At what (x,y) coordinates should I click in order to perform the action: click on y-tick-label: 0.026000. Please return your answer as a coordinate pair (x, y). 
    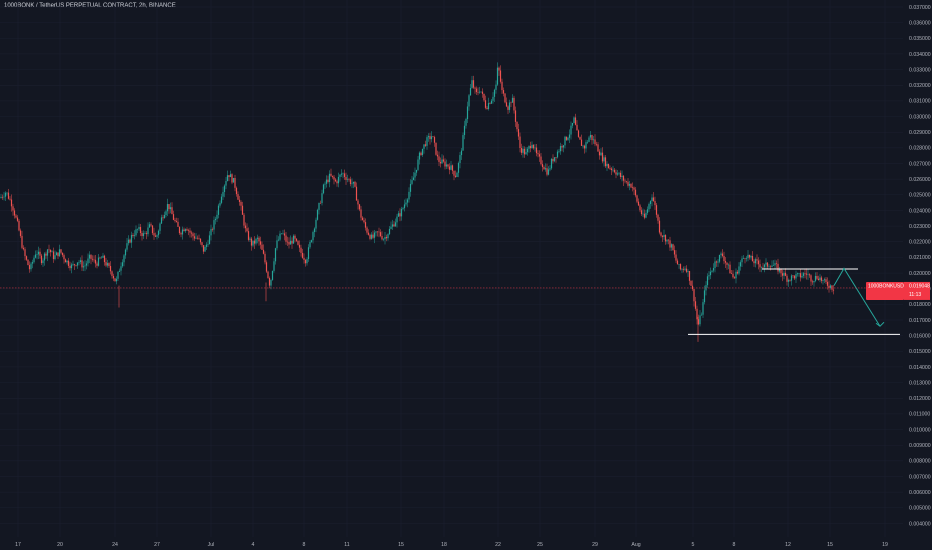
    Looking at the image, I should click on (920, 180).